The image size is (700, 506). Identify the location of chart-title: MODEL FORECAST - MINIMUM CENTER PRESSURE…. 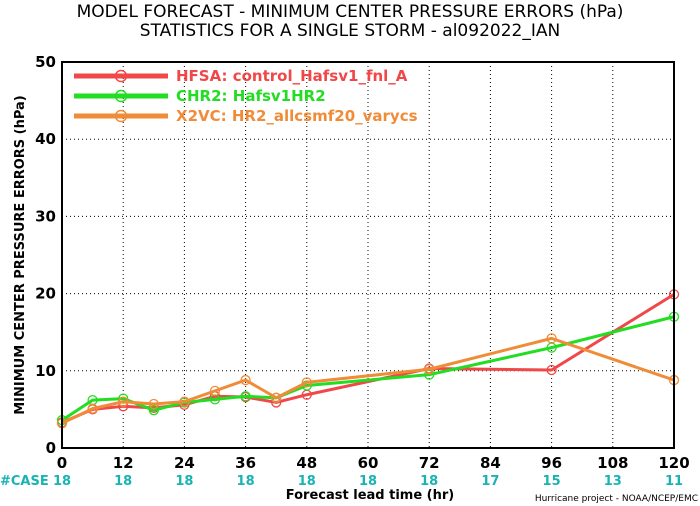
(350, 12).